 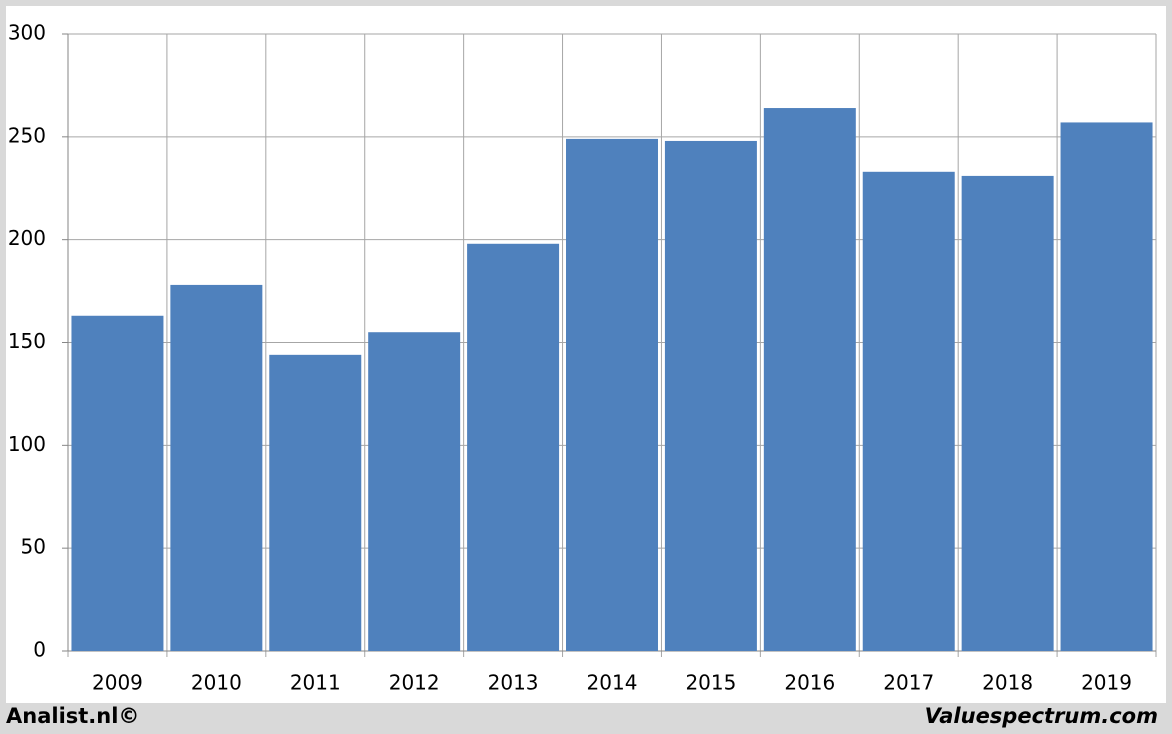 I want to click on y-tick-label: 50, so click(x=33, y=547).